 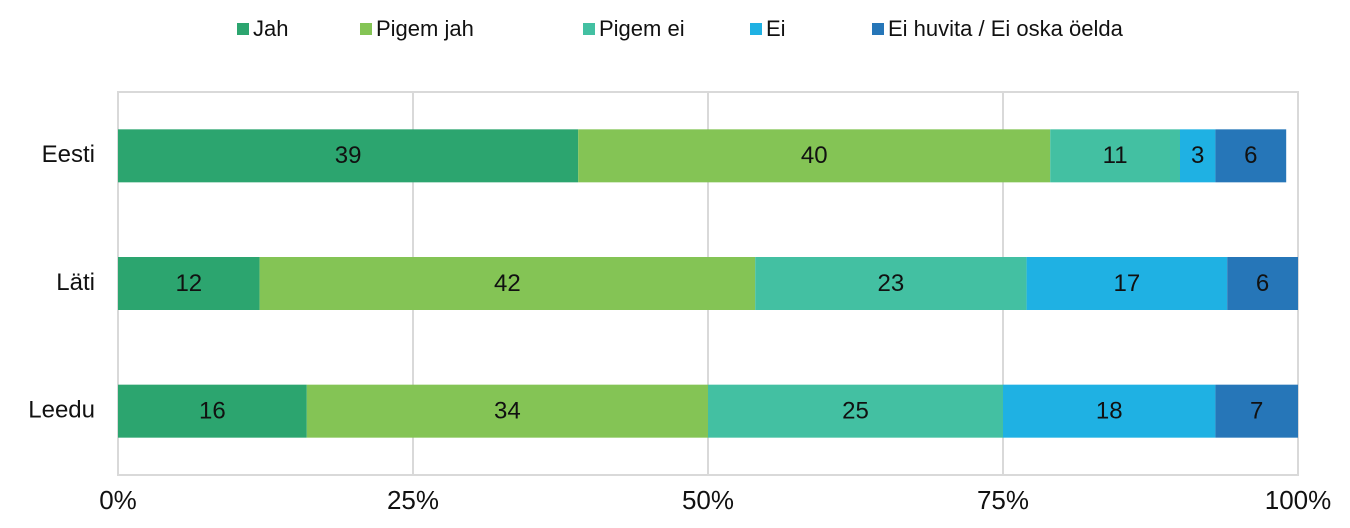 What do you see at coordinates (425, 28) in the screenshot?
I see `legend-label: Pigem jah` at bounding box center [425, 28].